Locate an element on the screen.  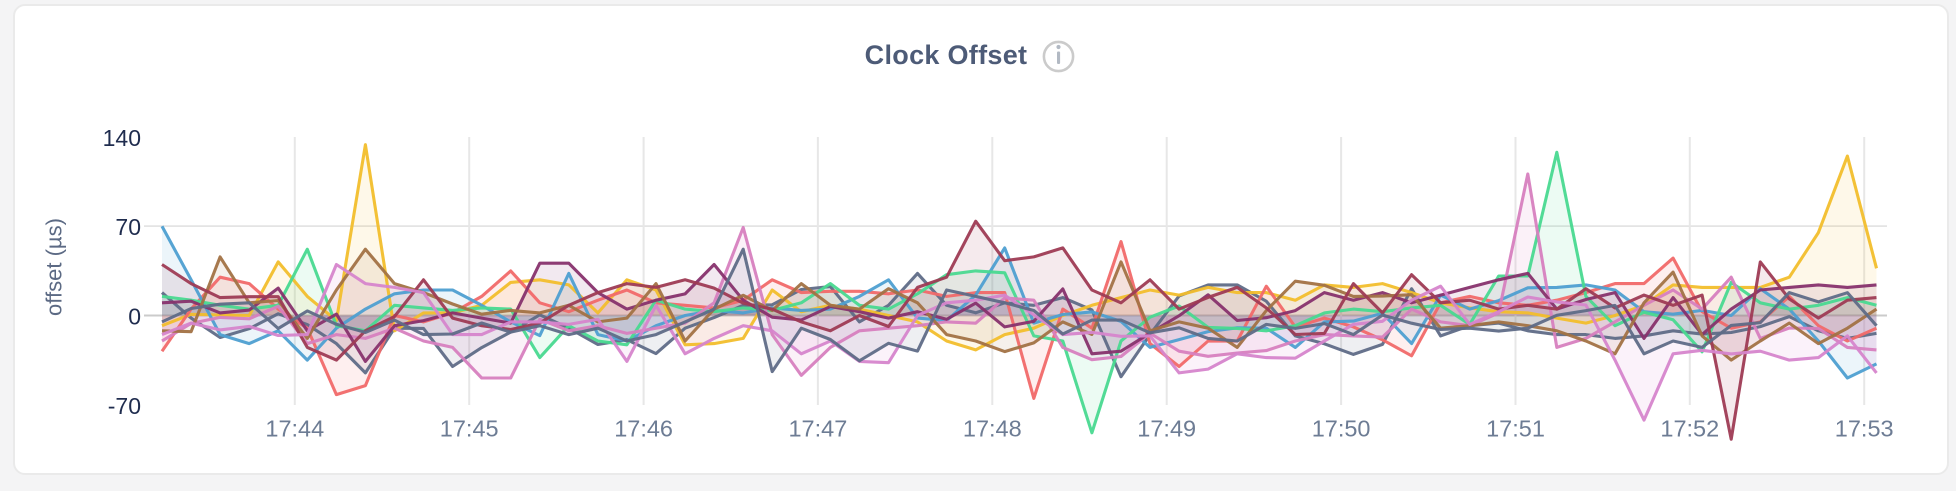
svg-text: -70 is located at coordinates (124, 406).